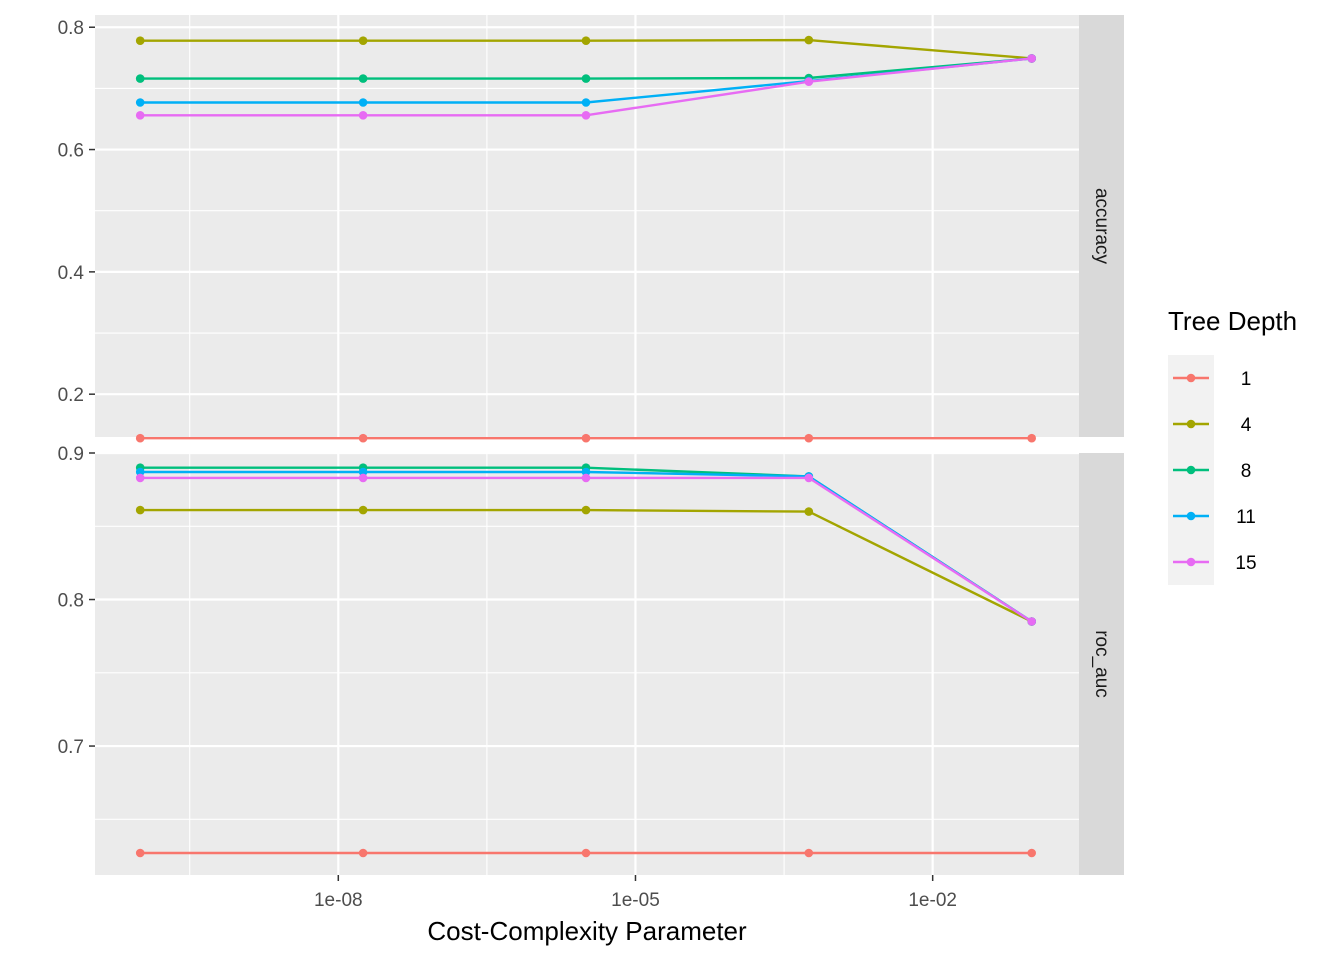  Describe the element at coordinates (71, 151) in the screenshot. I see `y-tick-label: 0.6` at that location.